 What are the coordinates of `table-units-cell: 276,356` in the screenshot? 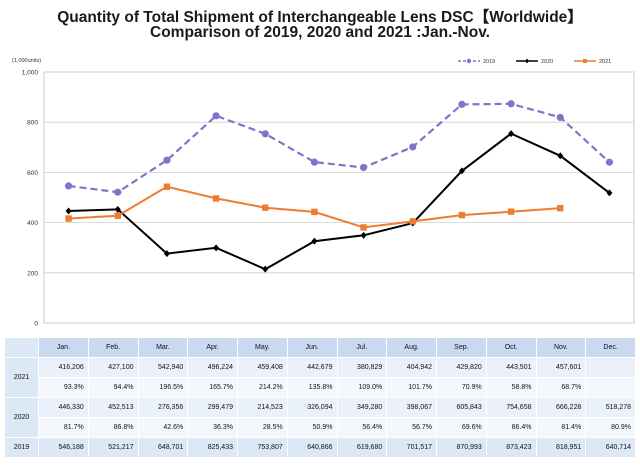 It's located at (163, 407).